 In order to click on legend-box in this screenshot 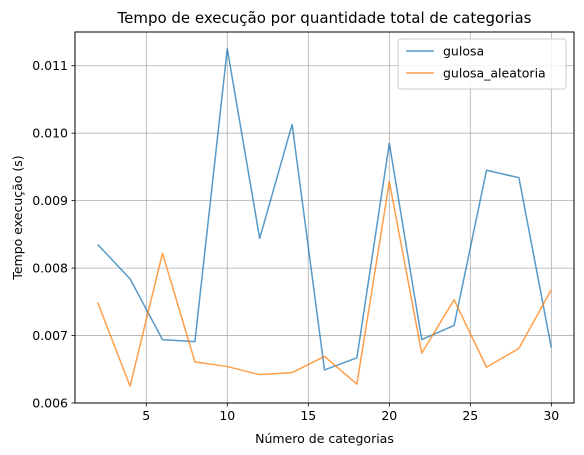, I will do `click(482, 64)`.